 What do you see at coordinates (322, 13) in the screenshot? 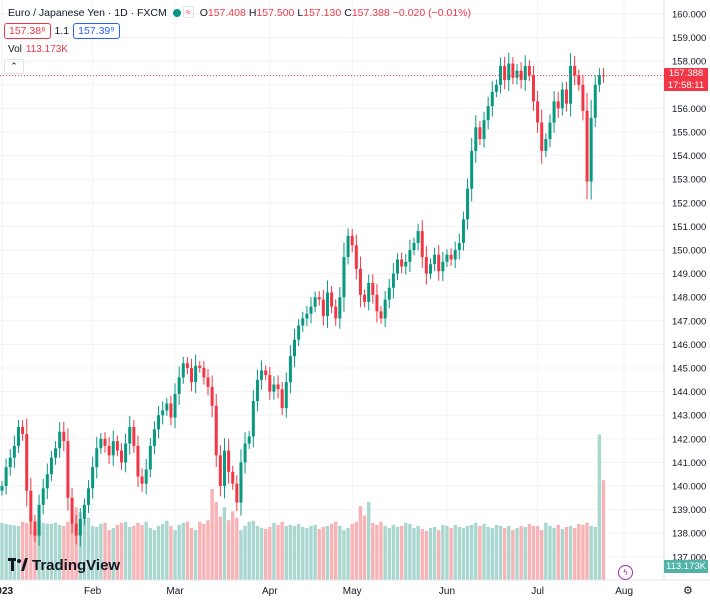
I see `low-value: 157.130` at bounding box center [322, 13].